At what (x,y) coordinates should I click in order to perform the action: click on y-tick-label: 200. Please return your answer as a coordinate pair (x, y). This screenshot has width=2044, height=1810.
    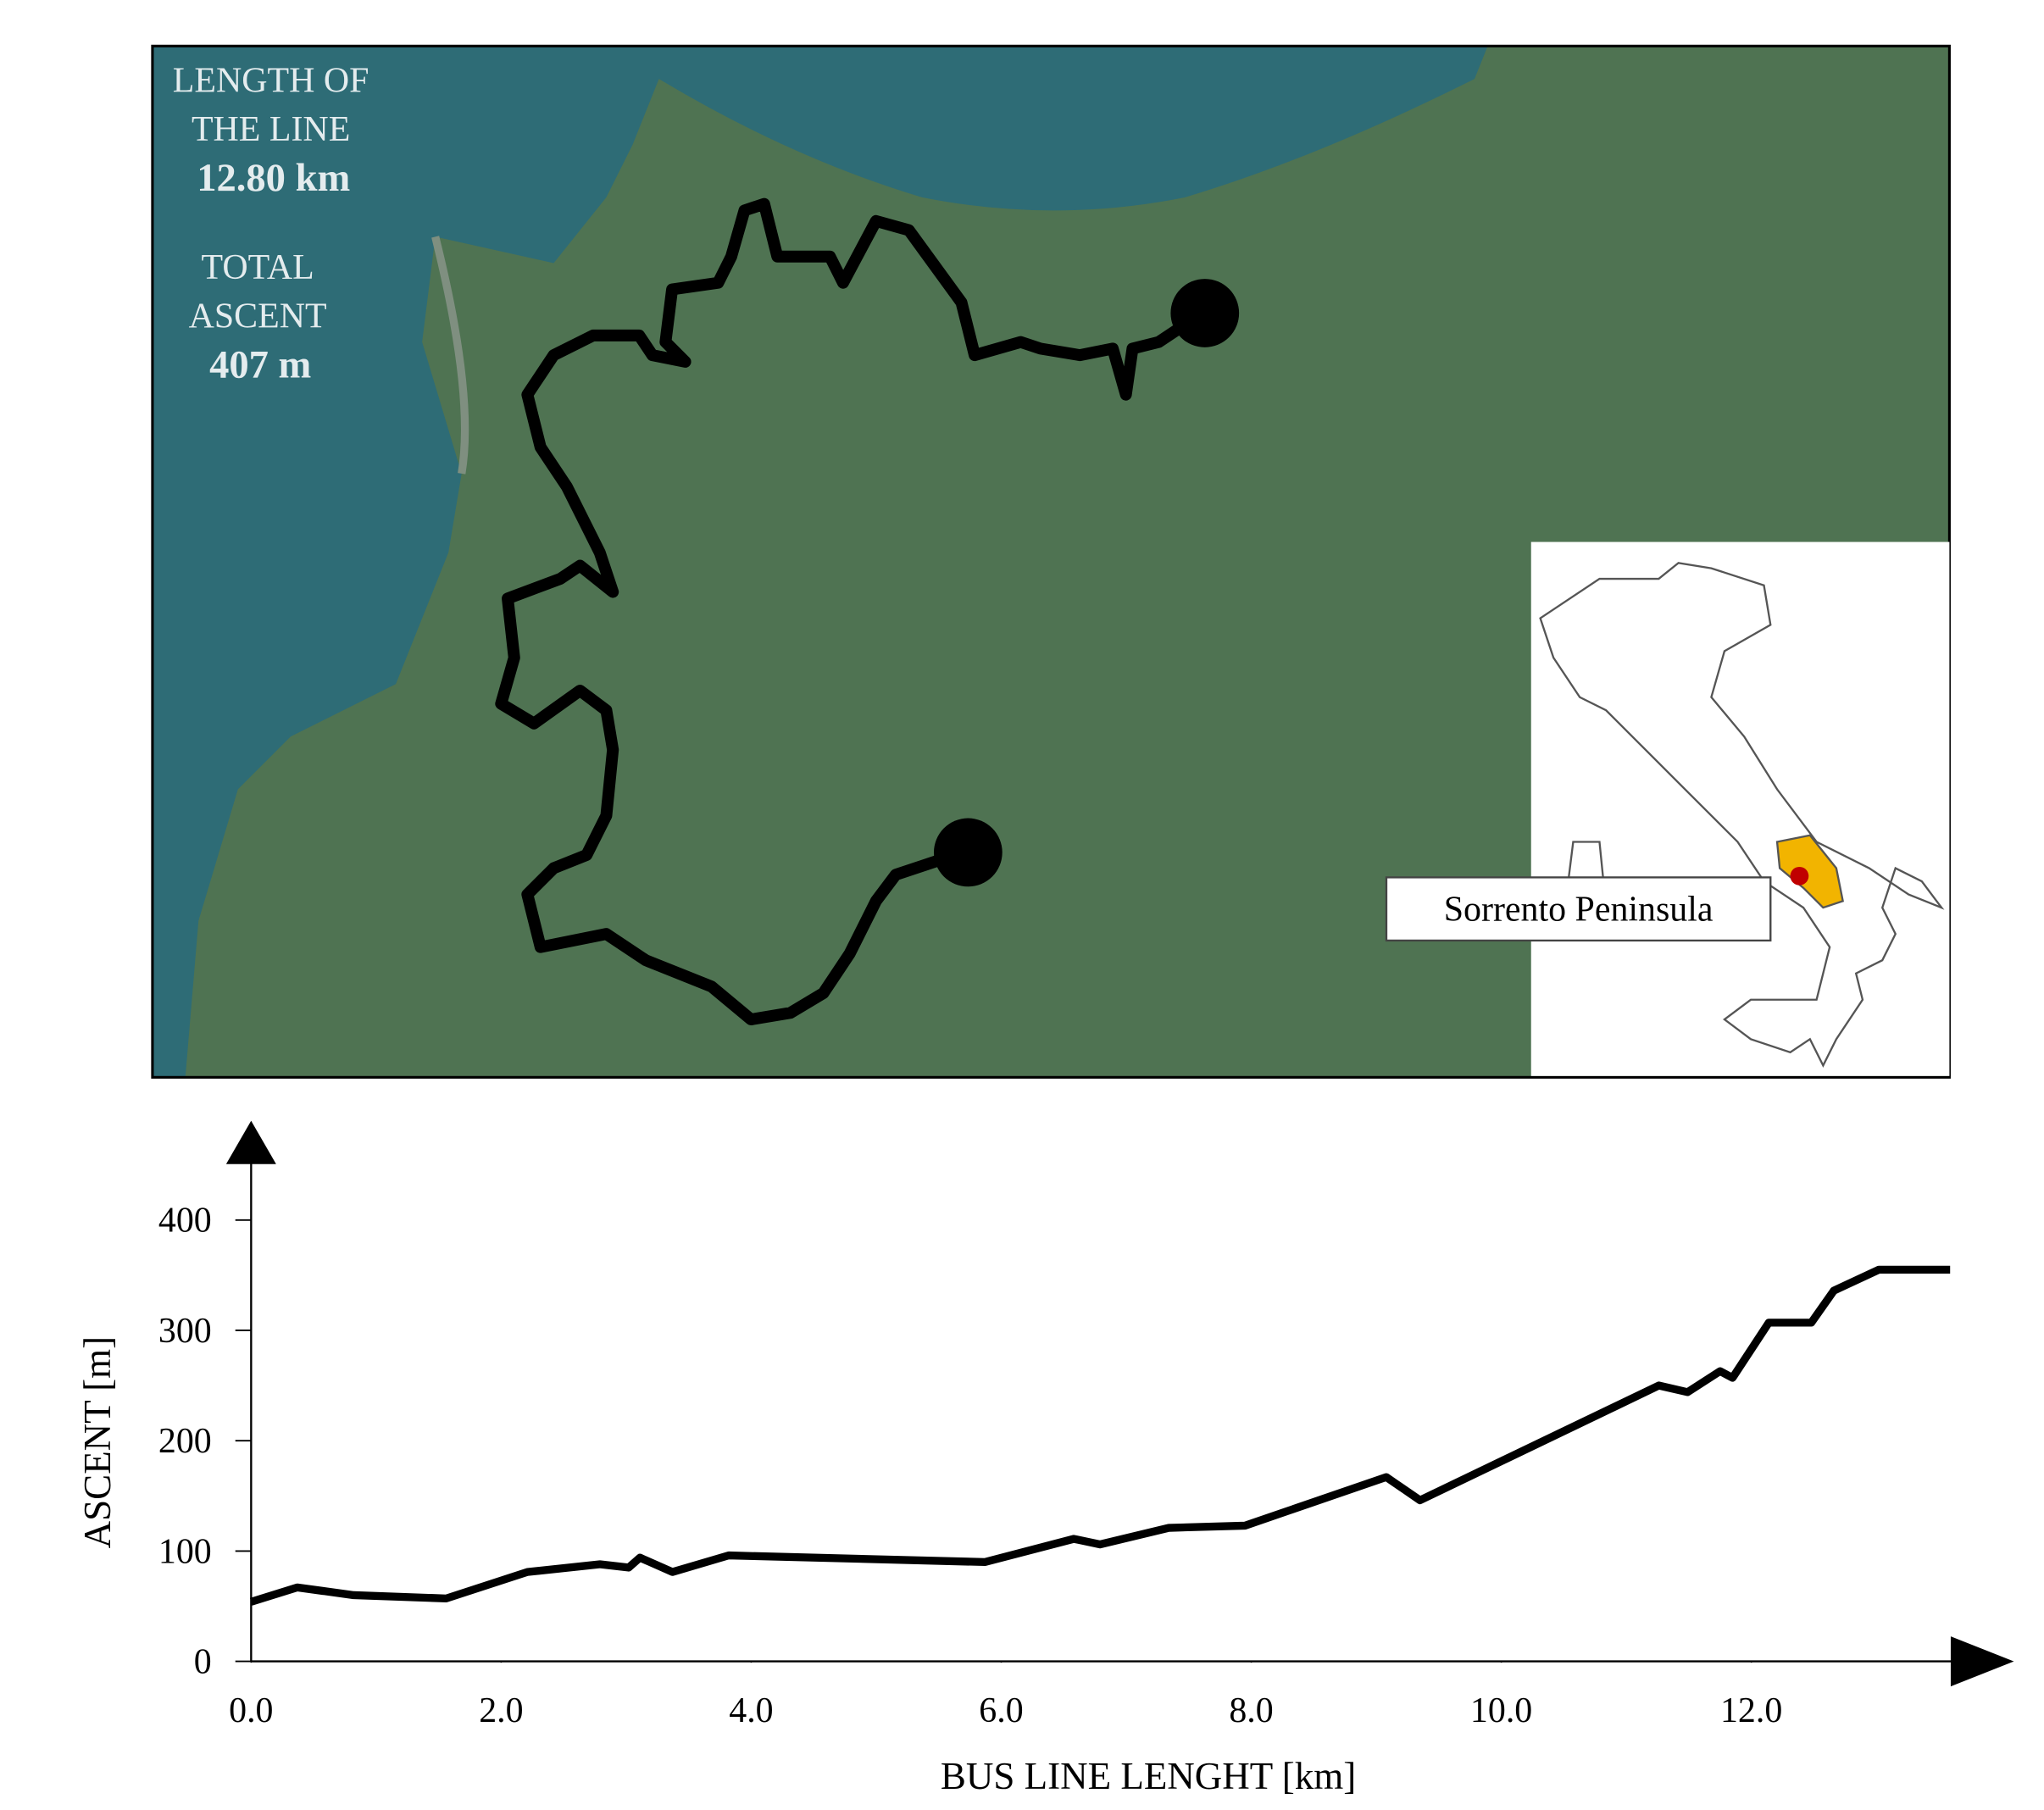
    Looking at the image, I should click on (185, 1442).